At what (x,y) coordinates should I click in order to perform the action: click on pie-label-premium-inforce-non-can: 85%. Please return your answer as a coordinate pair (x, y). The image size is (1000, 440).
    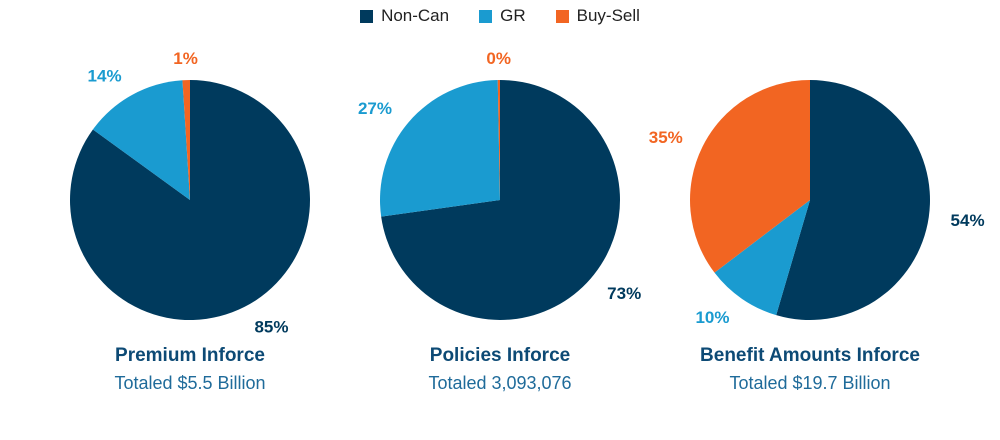
    Looking at the image, I should click on (271, 327).